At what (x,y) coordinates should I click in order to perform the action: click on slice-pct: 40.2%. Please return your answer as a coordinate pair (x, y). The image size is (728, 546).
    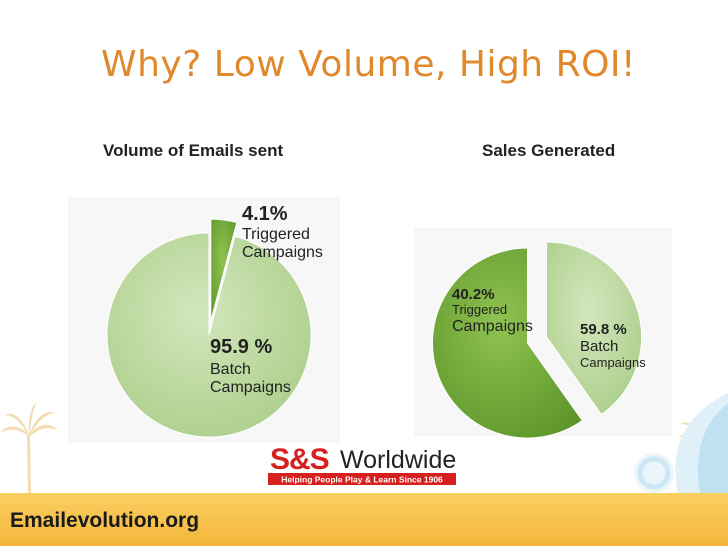
    Looking at the image, I should click on (473, 294).